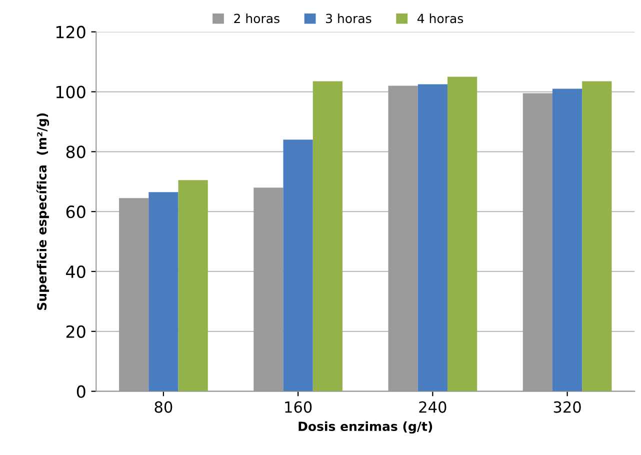  What do you see at coordinates (71, 92) in the screenshot?
I see `y-tick-label: 100` at bounding box center [71, 92].